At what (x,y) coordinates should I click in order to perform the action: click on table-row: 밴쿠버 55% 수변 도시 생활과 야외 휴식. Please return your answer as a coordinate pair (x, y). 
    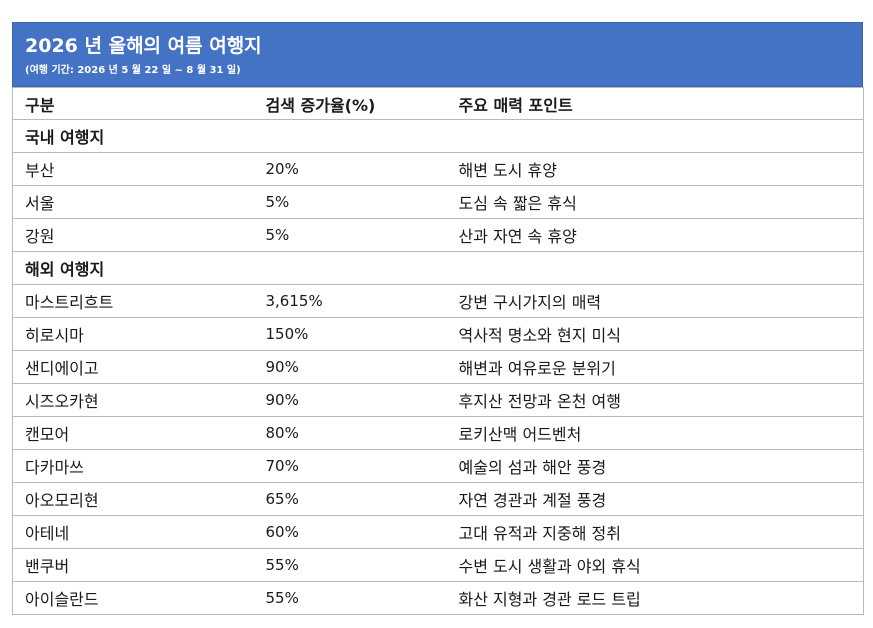
    Looking at the image, I should click on (438, 565).